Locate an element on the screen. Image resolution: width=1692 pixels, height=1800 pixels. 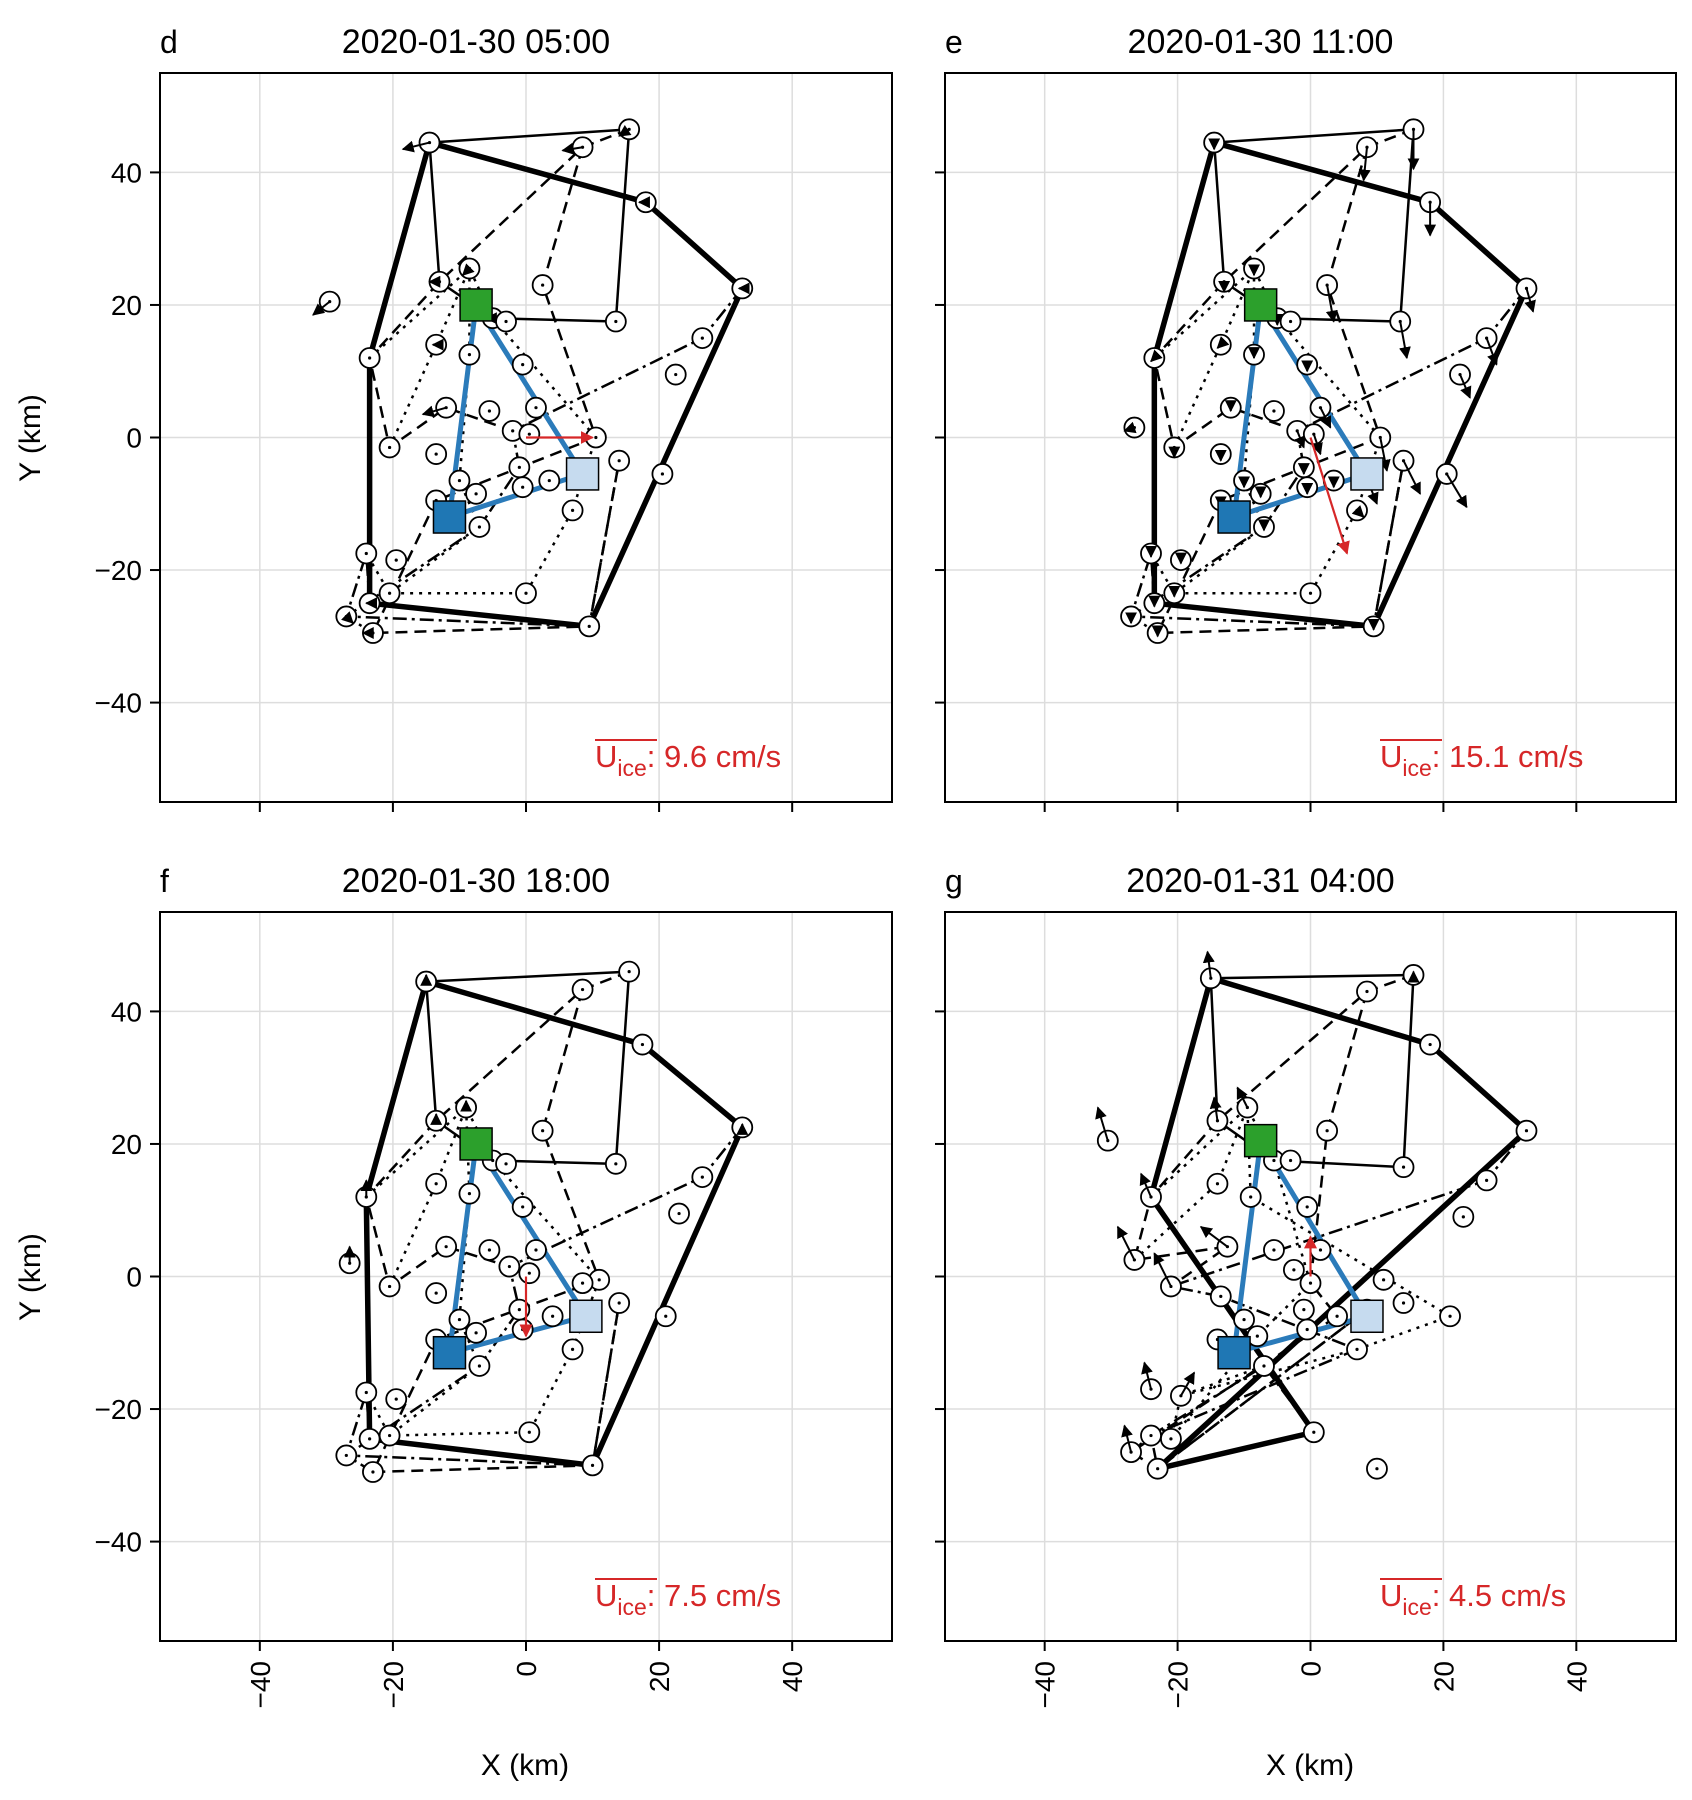
panel-title: 2020-01-30 05:00 is located at coordinates (476, 42).